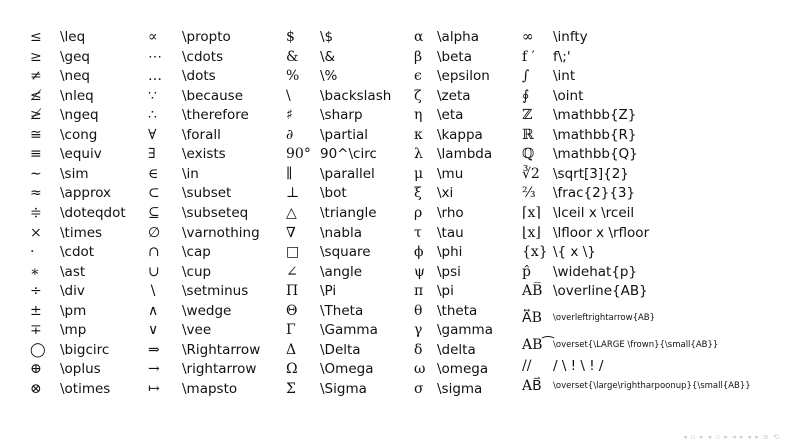 Image resolution: width=794 pixels, height=447 pixels. I want to click on latex-command: \xi, so click(445, 193).